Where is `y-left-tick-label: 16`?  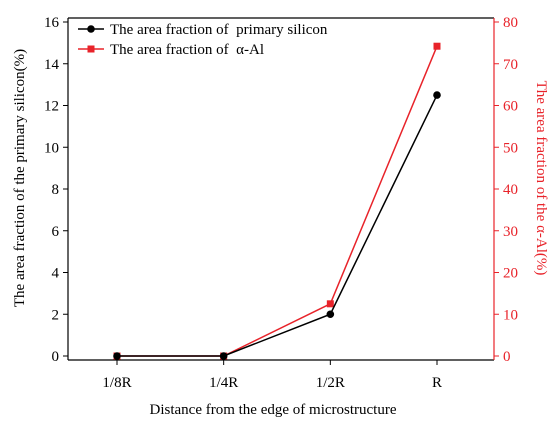
y-left-tick-label: 16 is located at coordinates (52, 23).